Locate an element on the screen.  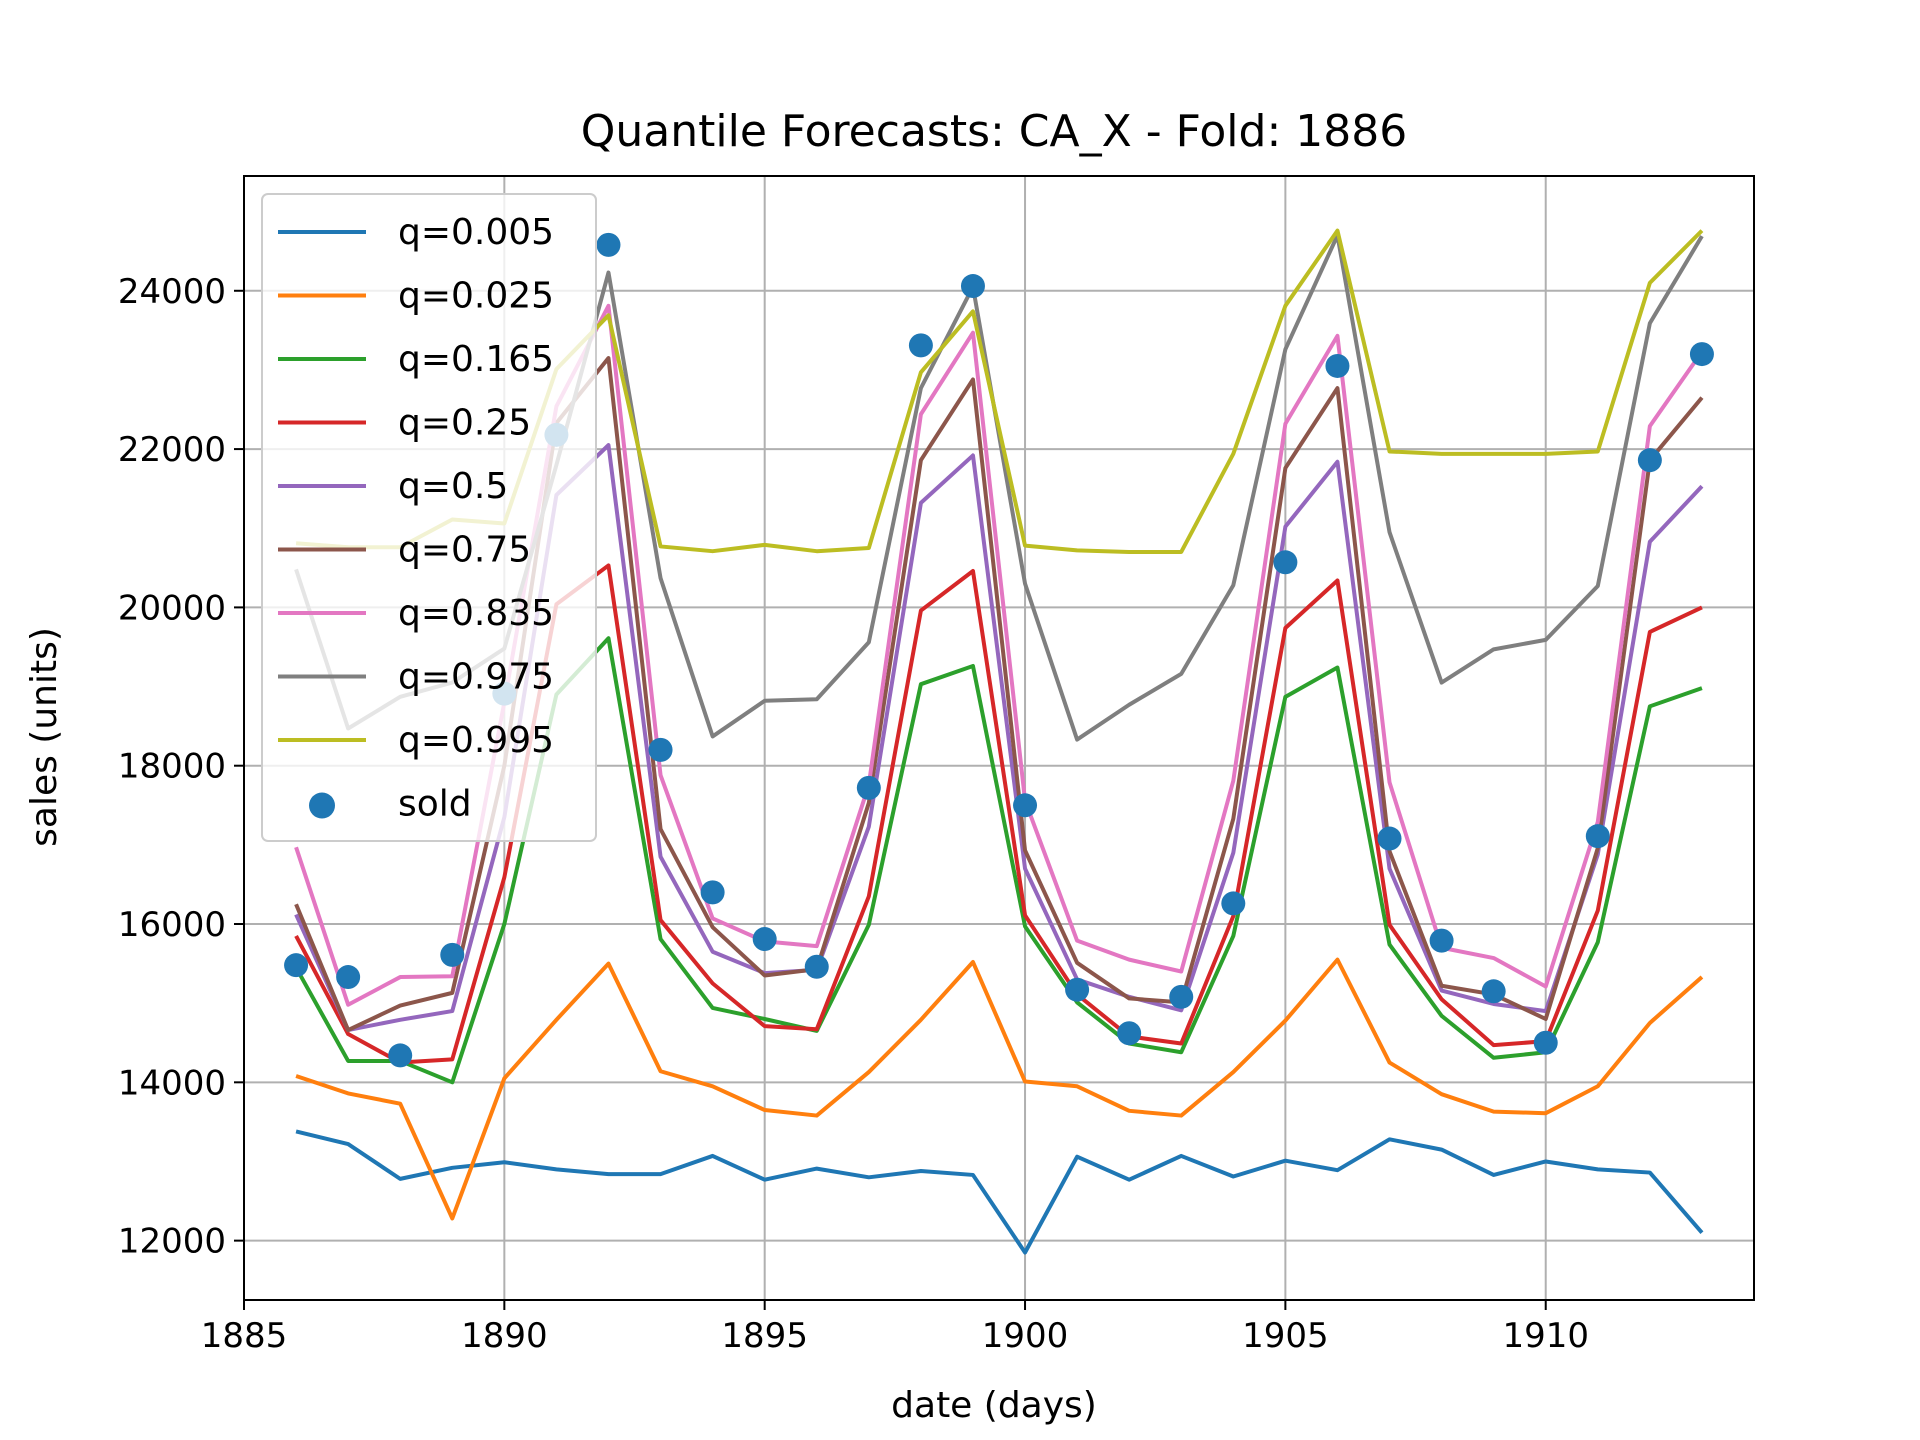
series-line-q=0.005 is located at coordinates (999, 1192).